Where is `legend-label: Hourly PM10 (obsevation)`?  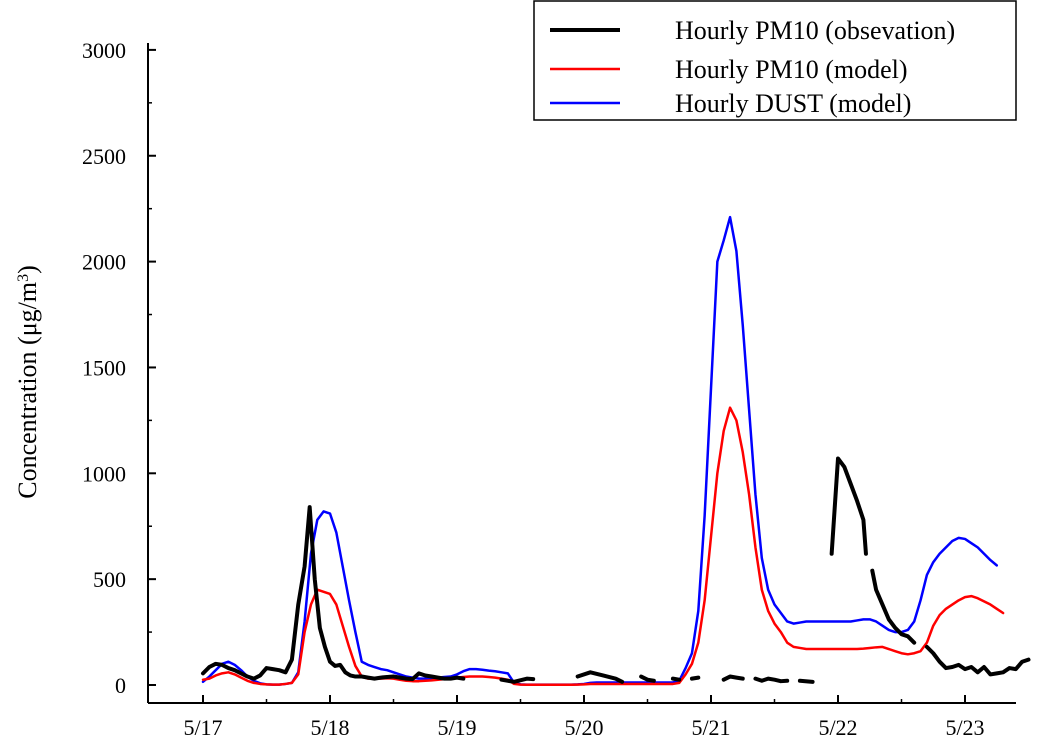
legend-label: Hourly PM10 (obsevation) is located at coordinates (815, 30).